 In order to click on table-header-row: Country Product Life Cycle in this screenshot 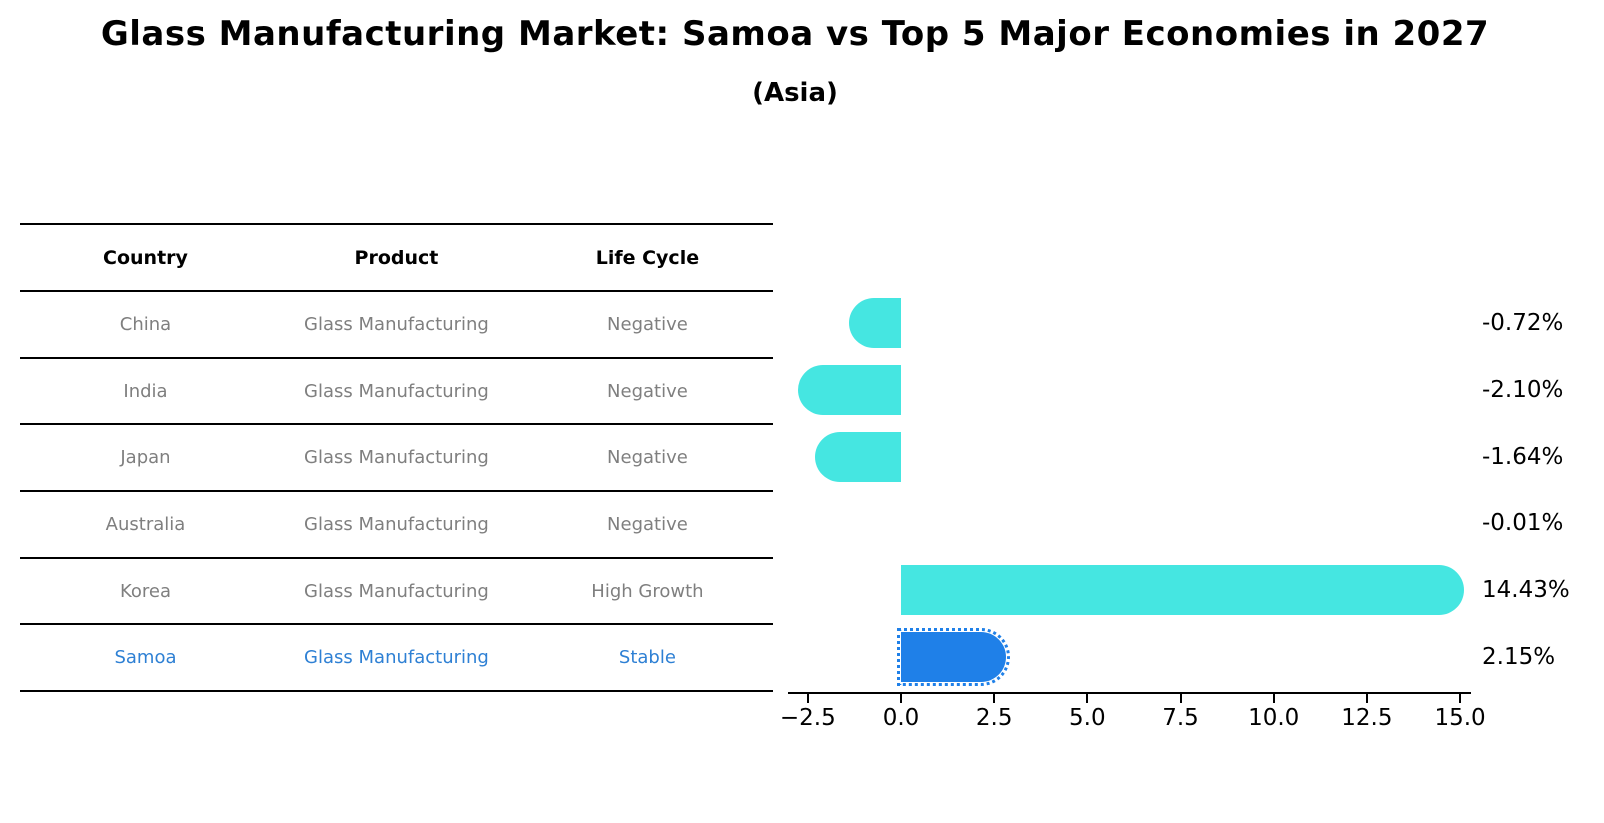, I will do `click(396, 258)`.